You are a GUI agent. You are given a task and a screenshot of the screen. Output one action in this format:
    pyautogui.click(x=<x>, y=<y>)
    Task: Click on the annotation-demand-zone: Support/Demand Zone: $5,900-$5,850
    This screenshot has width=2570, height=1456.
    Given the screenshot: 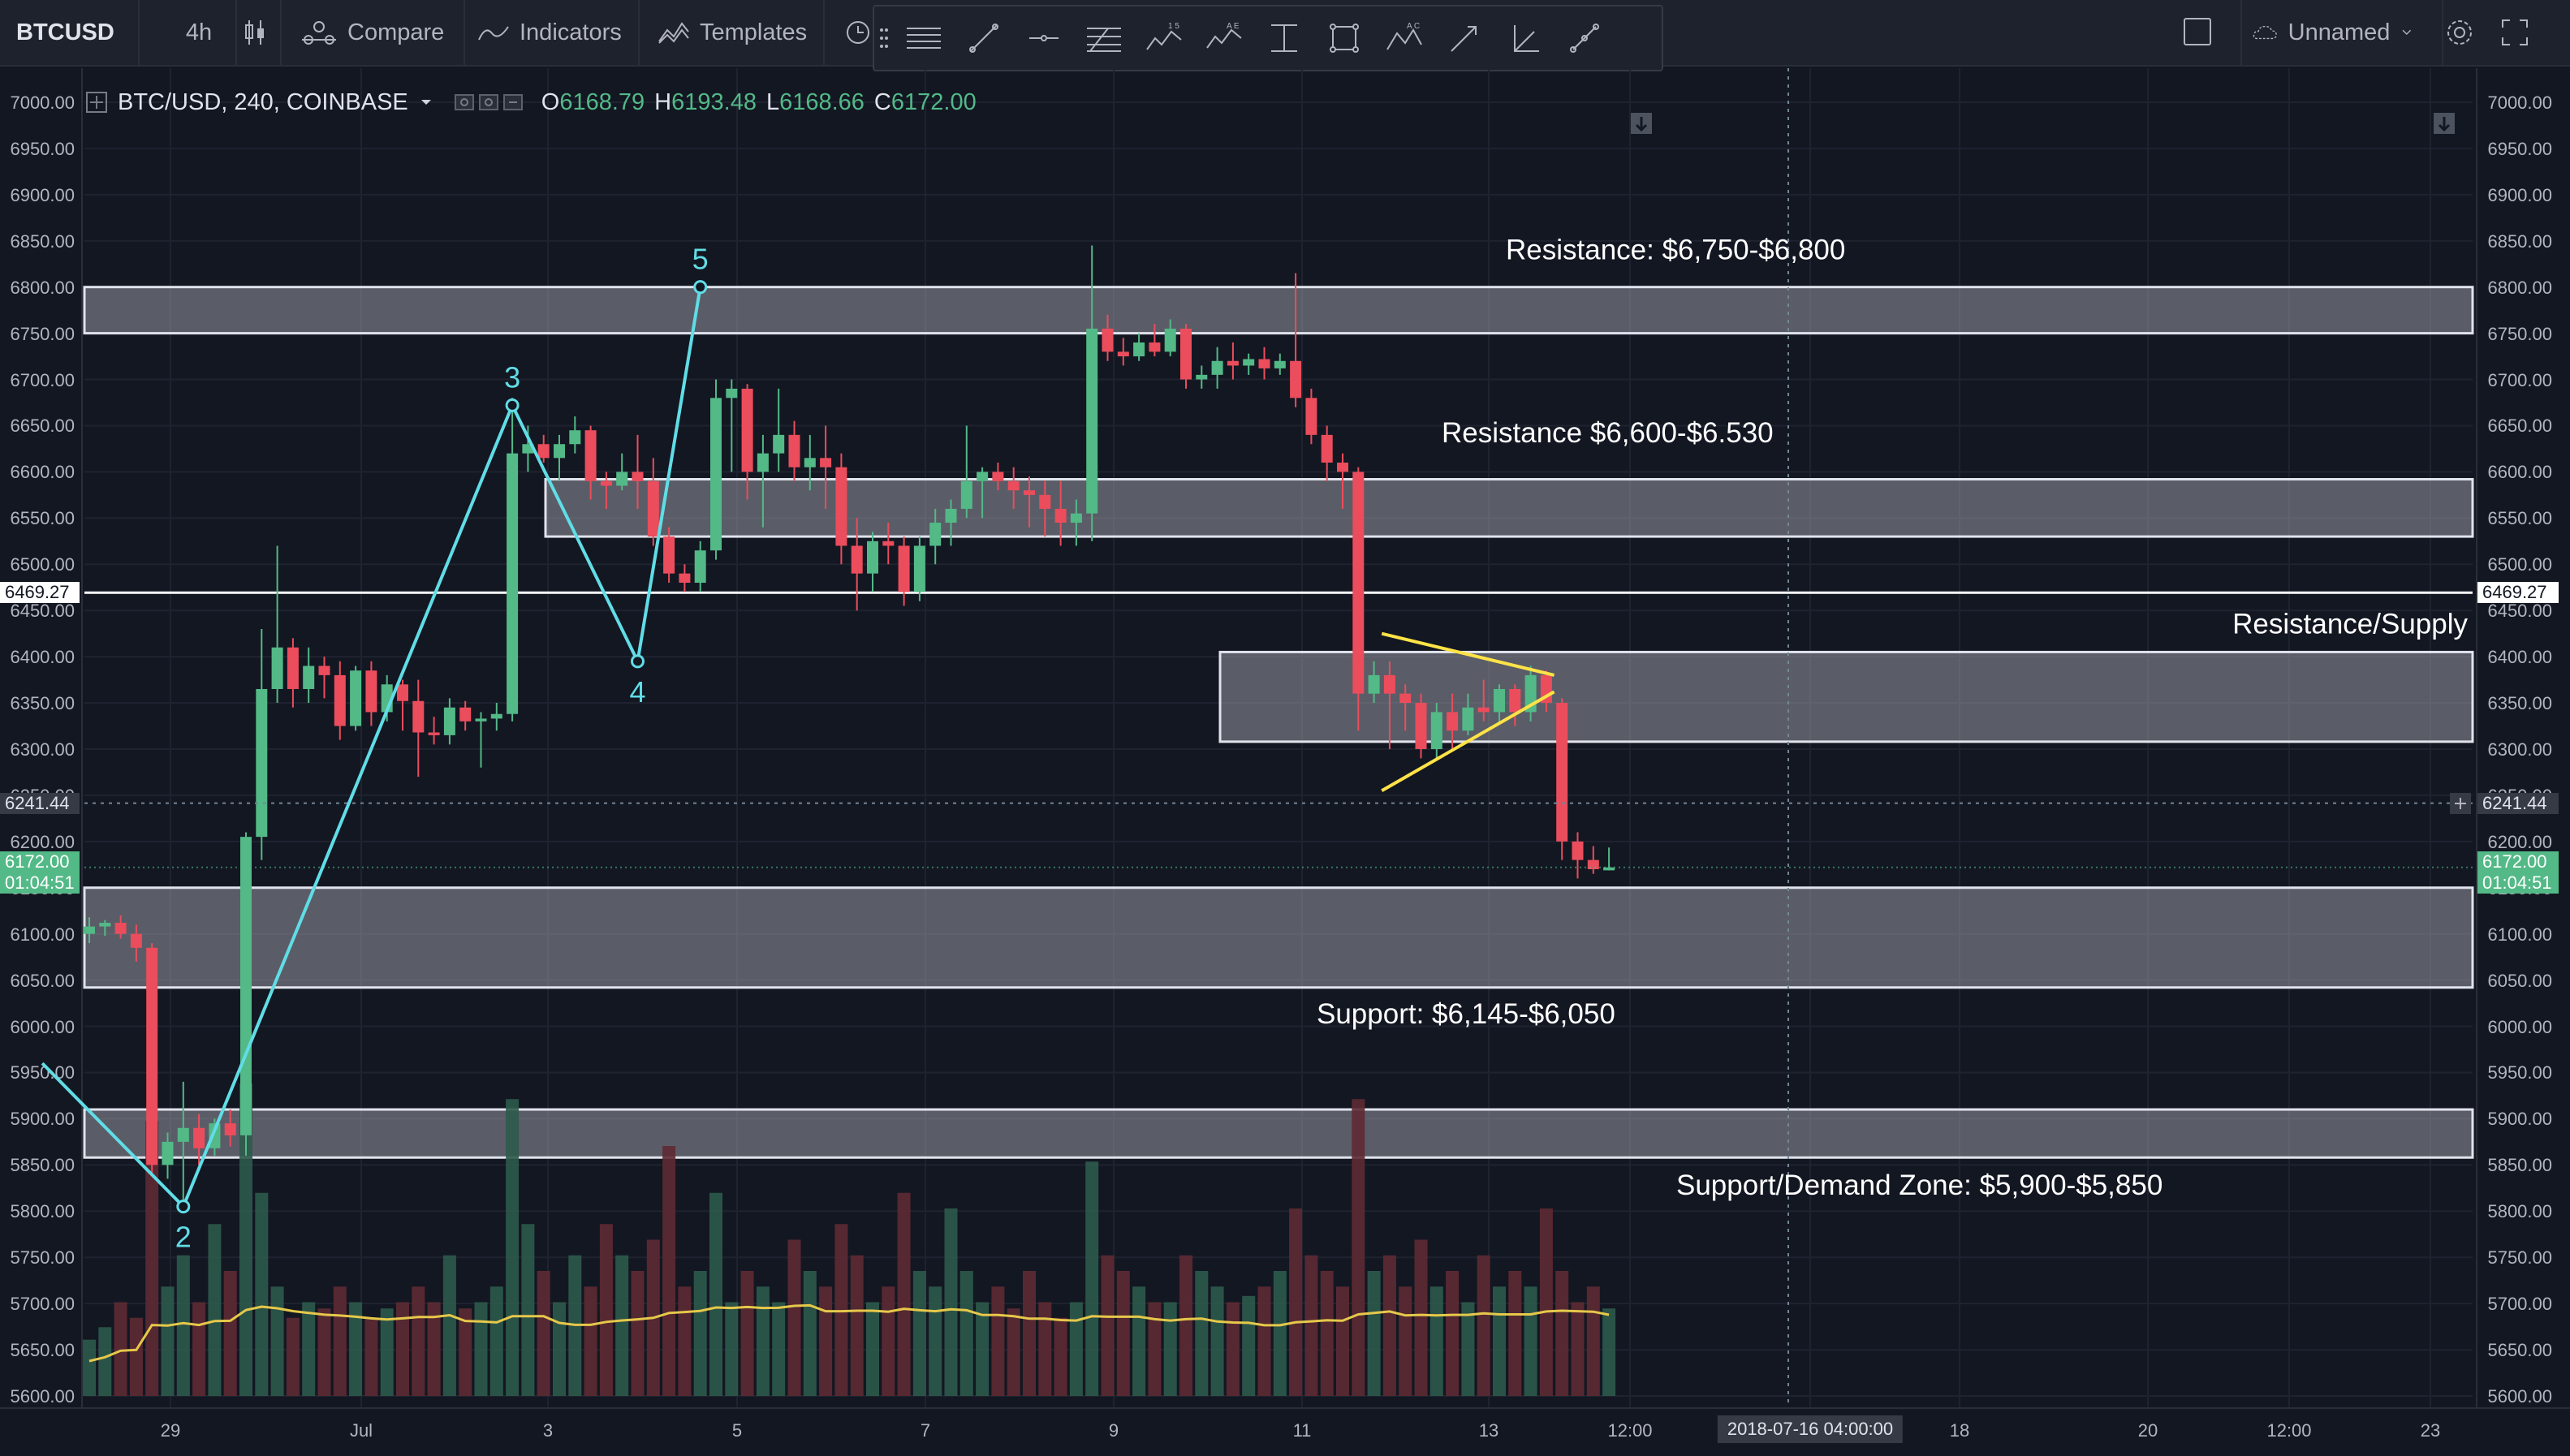 What is the action you would take?
    pyautogui.click(x=1919, y=1185)
    